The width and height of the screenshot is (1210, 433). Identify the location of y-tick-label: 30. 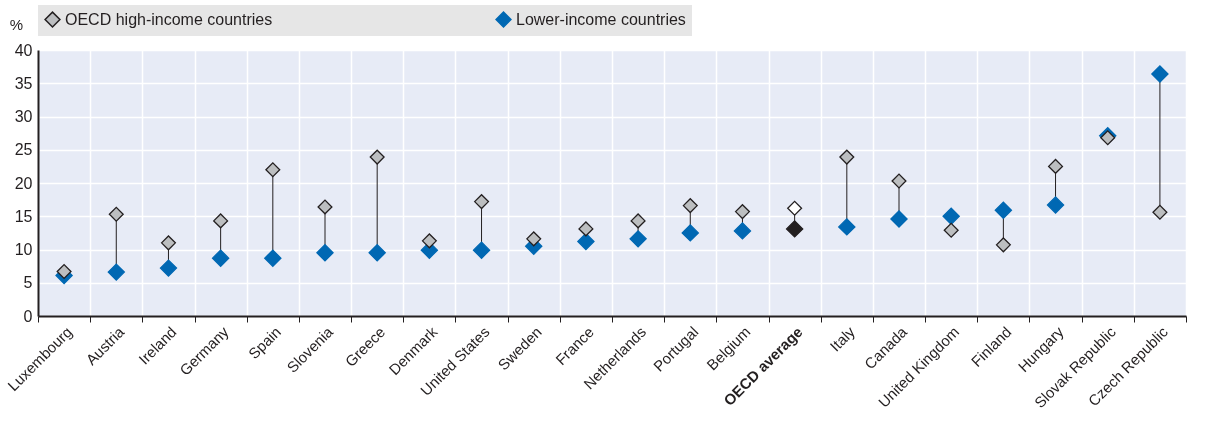
(23, 116).